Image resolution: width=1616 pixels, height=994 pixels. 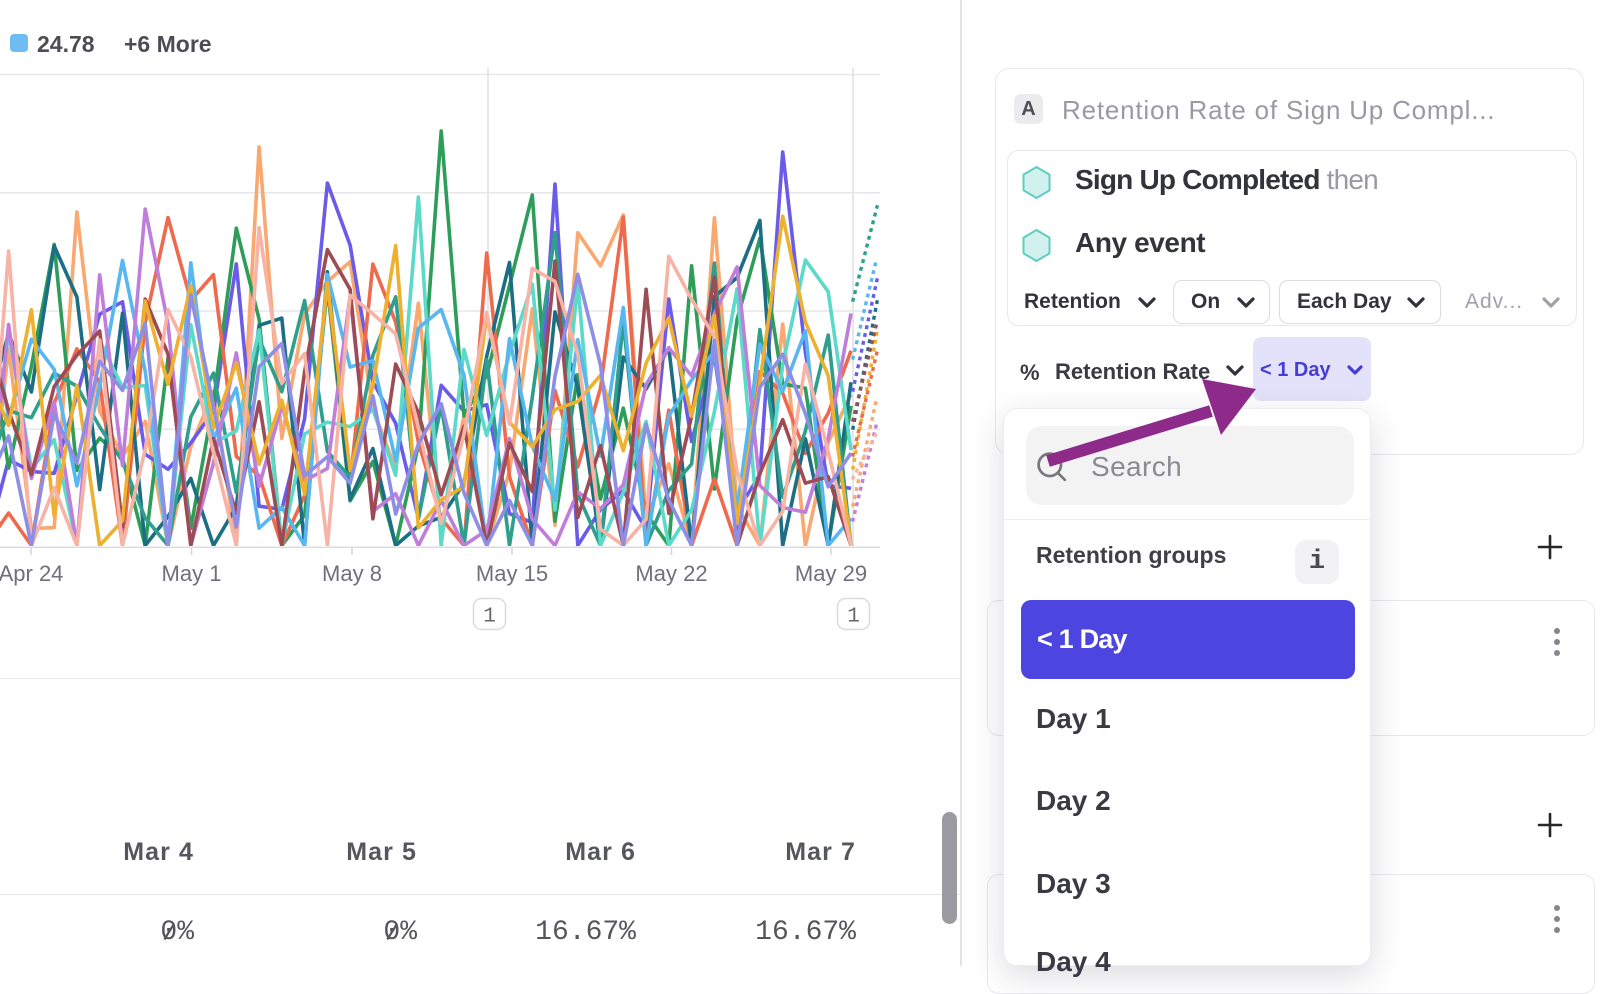 What do you see at coordinates (831, 573) in the screenshot?
I see `svg-text: May 29` at bounding box center [831, 573].